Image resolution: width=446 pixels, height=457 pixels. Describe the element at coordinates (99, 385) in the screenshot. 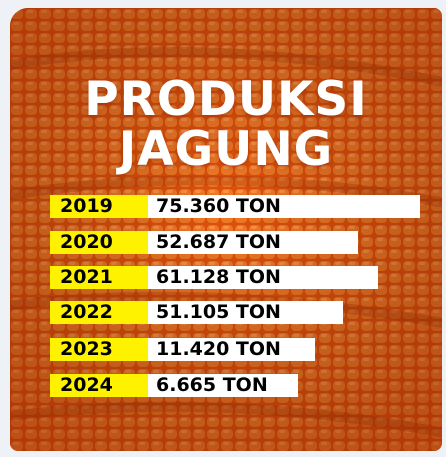

I see `year: 2024` at that location.